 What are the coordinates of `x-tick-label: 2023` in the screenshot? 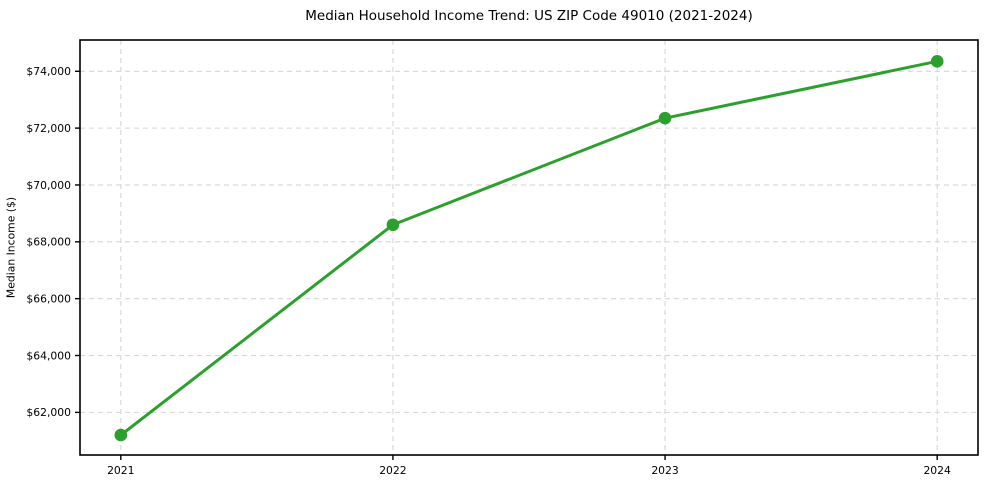 It's located at (664, 470).